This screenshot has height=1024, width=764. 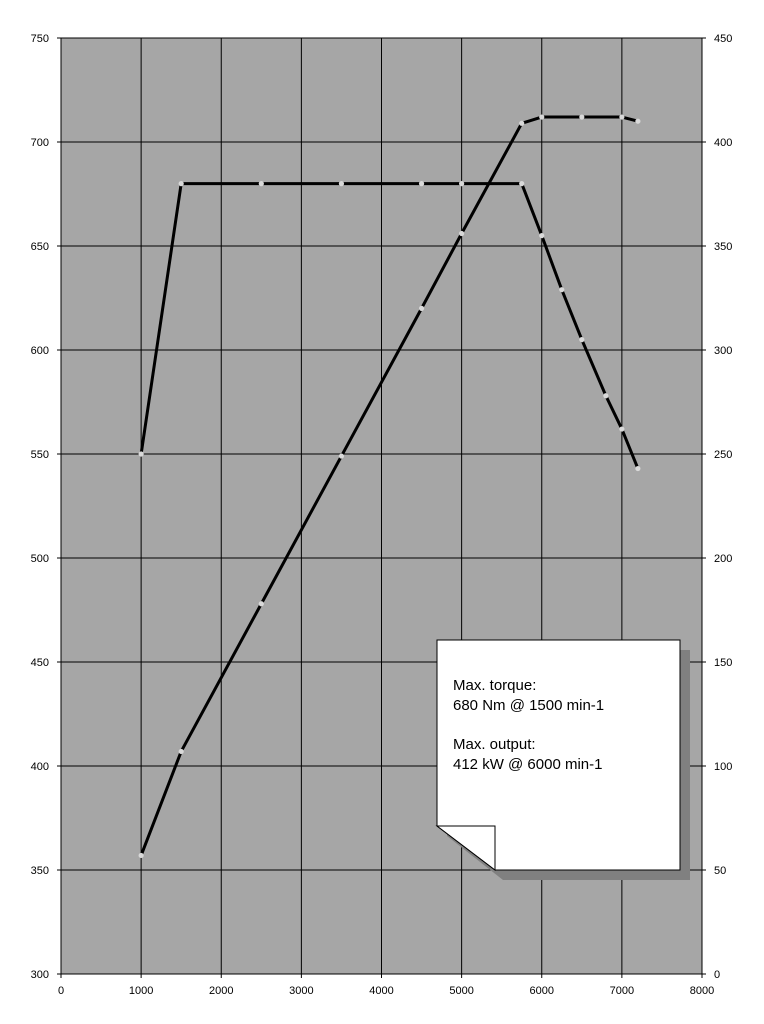 I want to click on y2-tick-label: 0, so click(x=717, y=975).